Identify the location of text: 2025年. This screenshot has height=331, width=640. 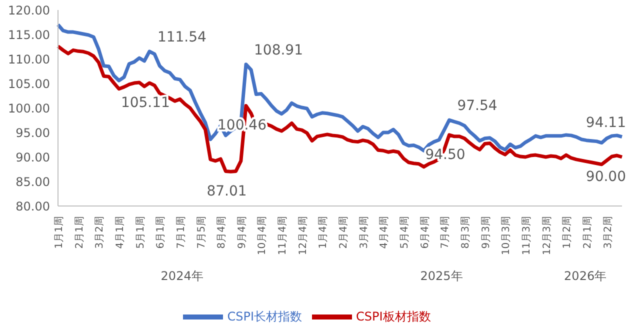
(441, 276).